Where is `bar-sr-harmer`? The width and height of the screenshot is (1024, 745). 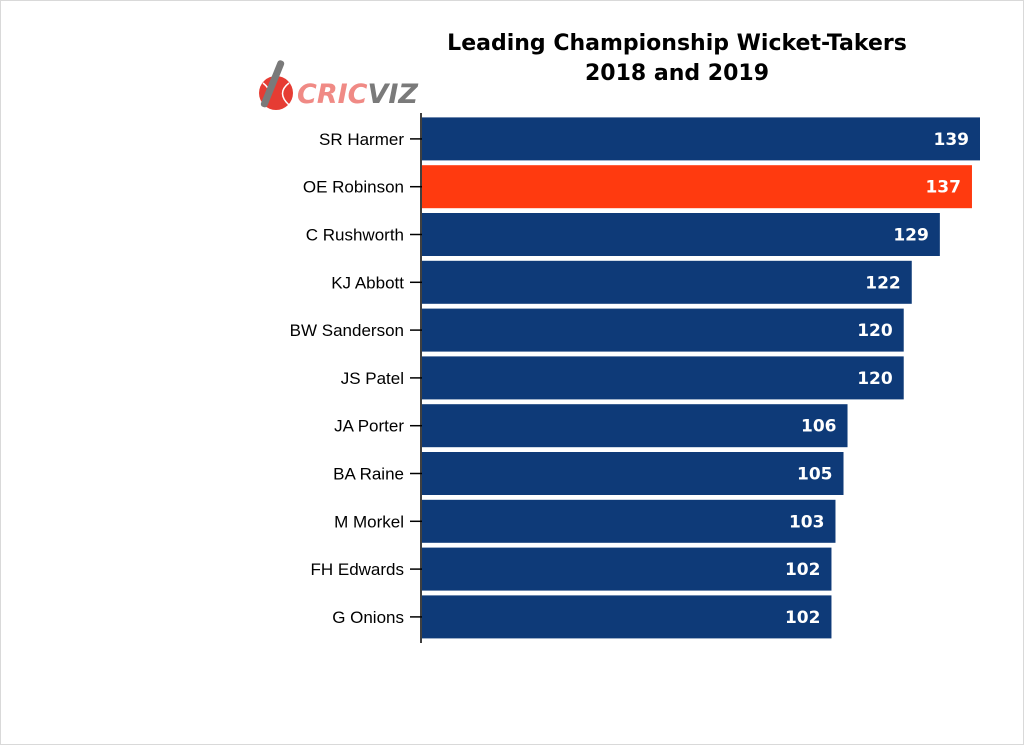 bar-sr-harmer is located at coordinates (701, 139).